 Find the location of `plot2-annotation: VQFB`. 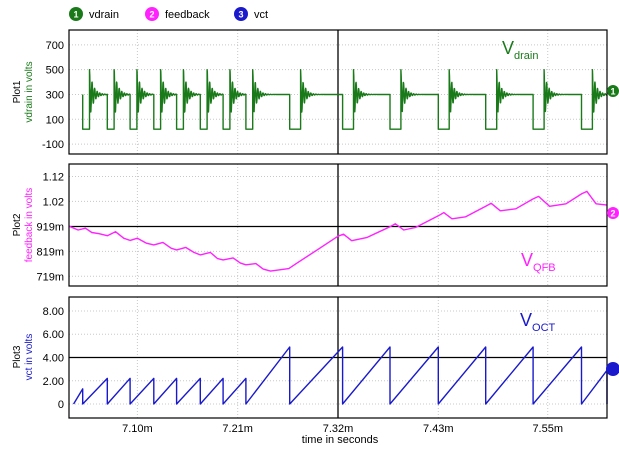

plot2-annotation: VQFB is located at coordinates (538, 262).